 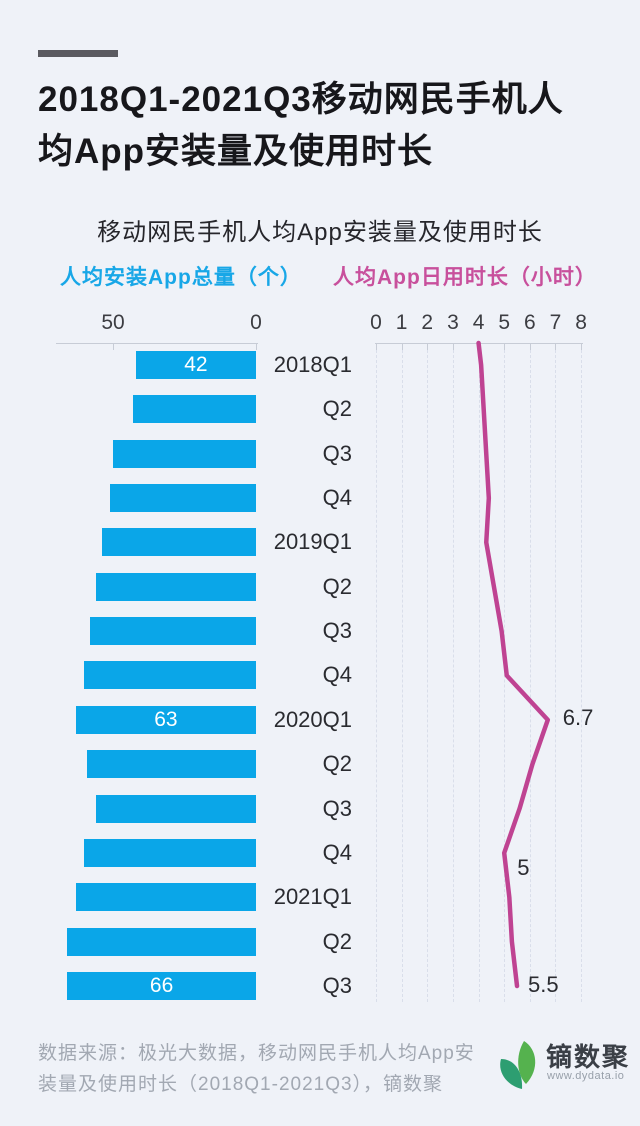 What do you see at coordinates (241, 1084) in the screenshot?
I see `footer-source-line2: 装量及使用时长（2018Q1-2021Q3），镝数聚` at bounding box center [241, 1084].